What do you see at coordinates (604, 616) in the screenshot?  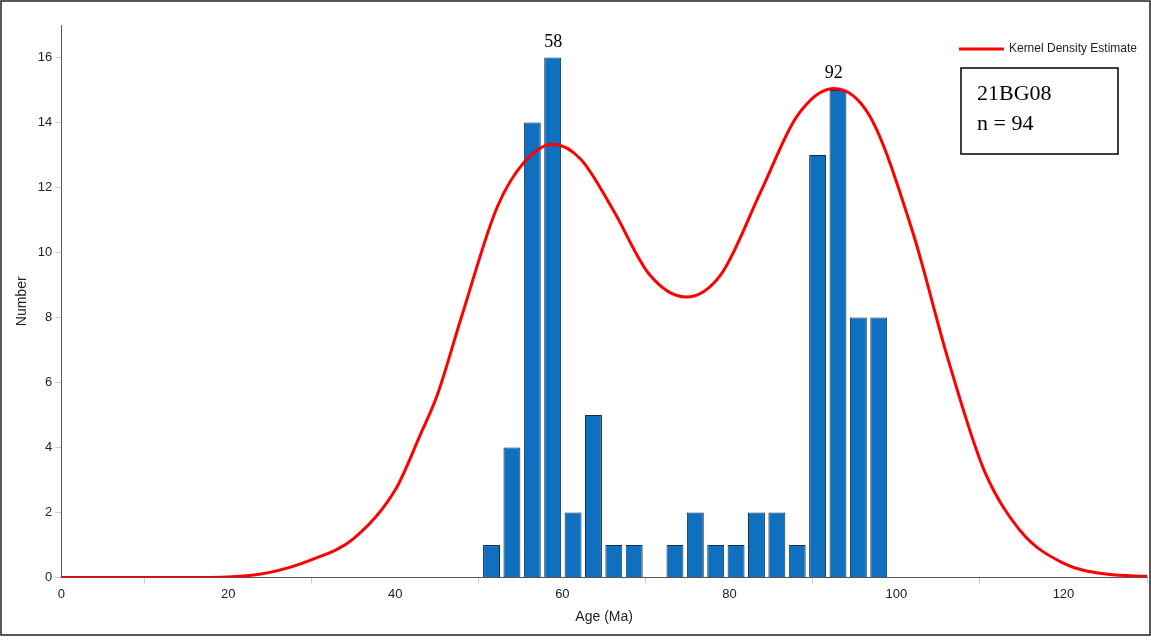 I see `x-axis-title: Age (Ma)` at bounding box center [604, 616].